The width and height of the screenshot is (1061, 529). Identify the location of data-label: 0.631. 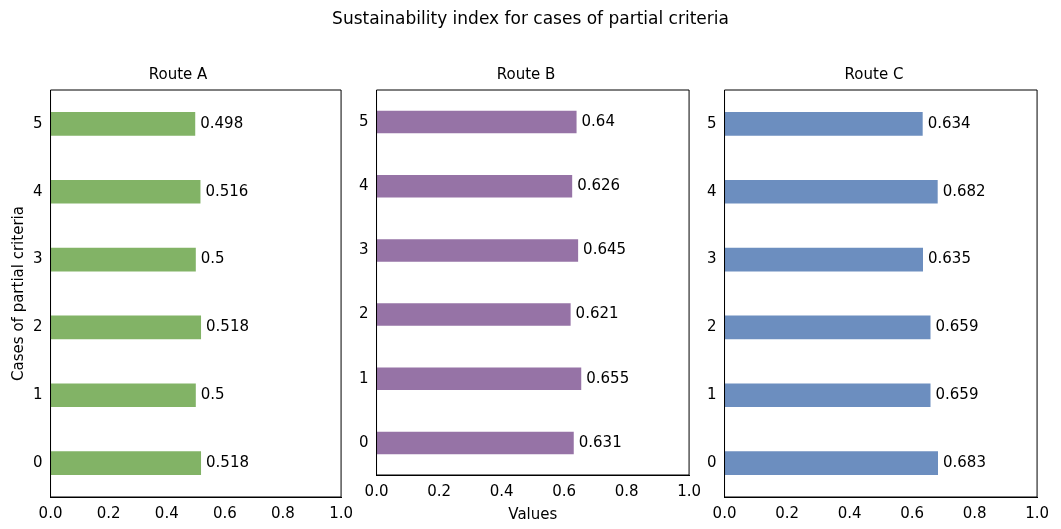
(600, 441).